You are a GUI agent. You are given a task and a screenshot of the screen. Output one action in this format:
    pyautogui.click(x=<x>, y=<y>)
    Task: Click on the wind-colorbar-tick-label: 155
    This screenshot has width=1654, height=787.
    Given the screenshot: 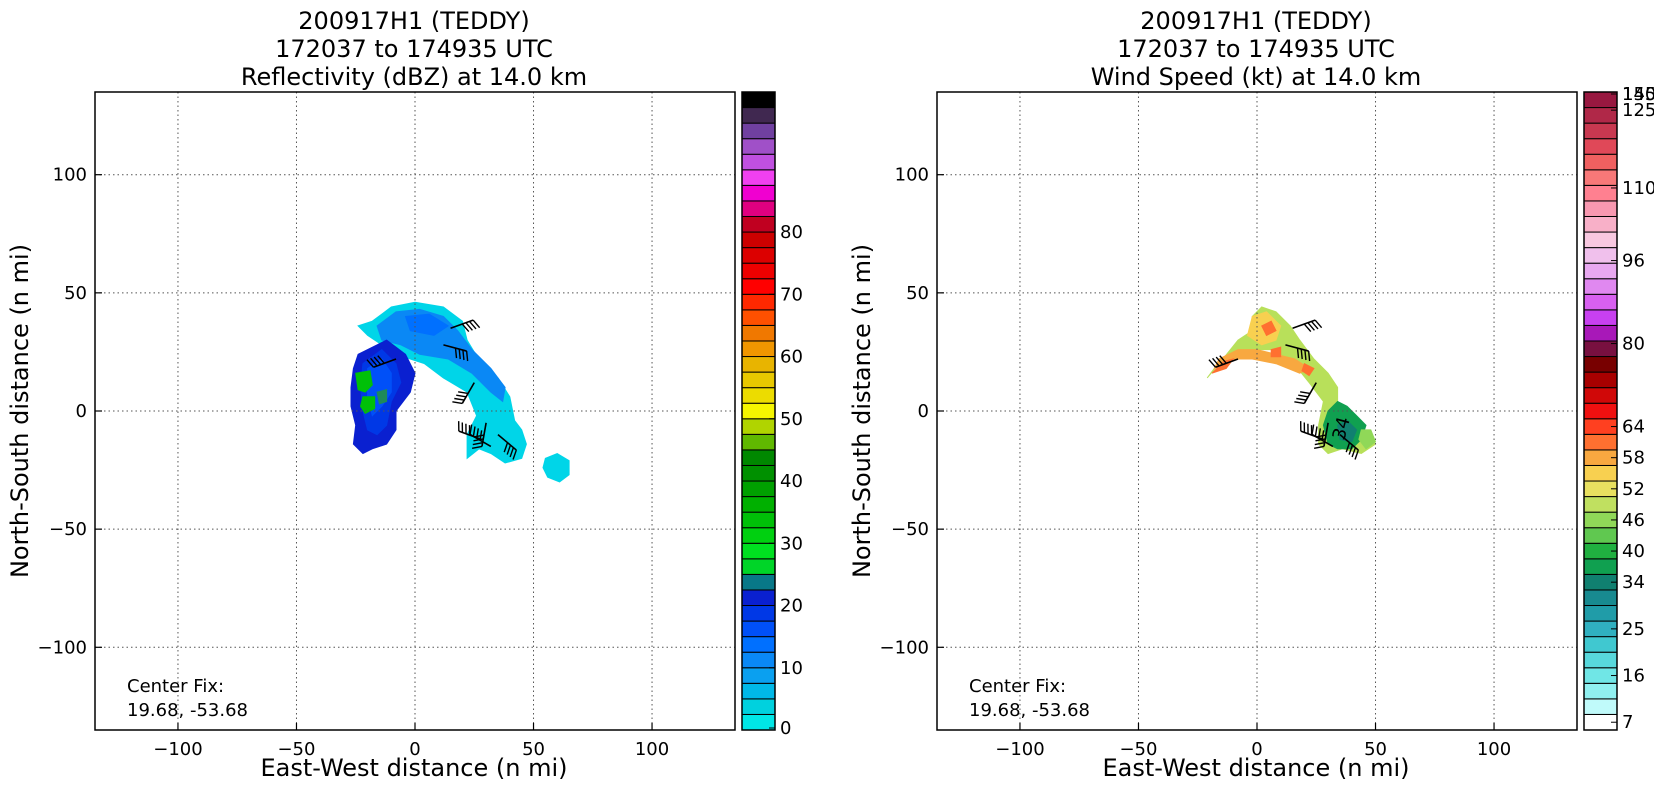 What is the action you would take?
    pyautogui.click(x=1638, y=94)
    